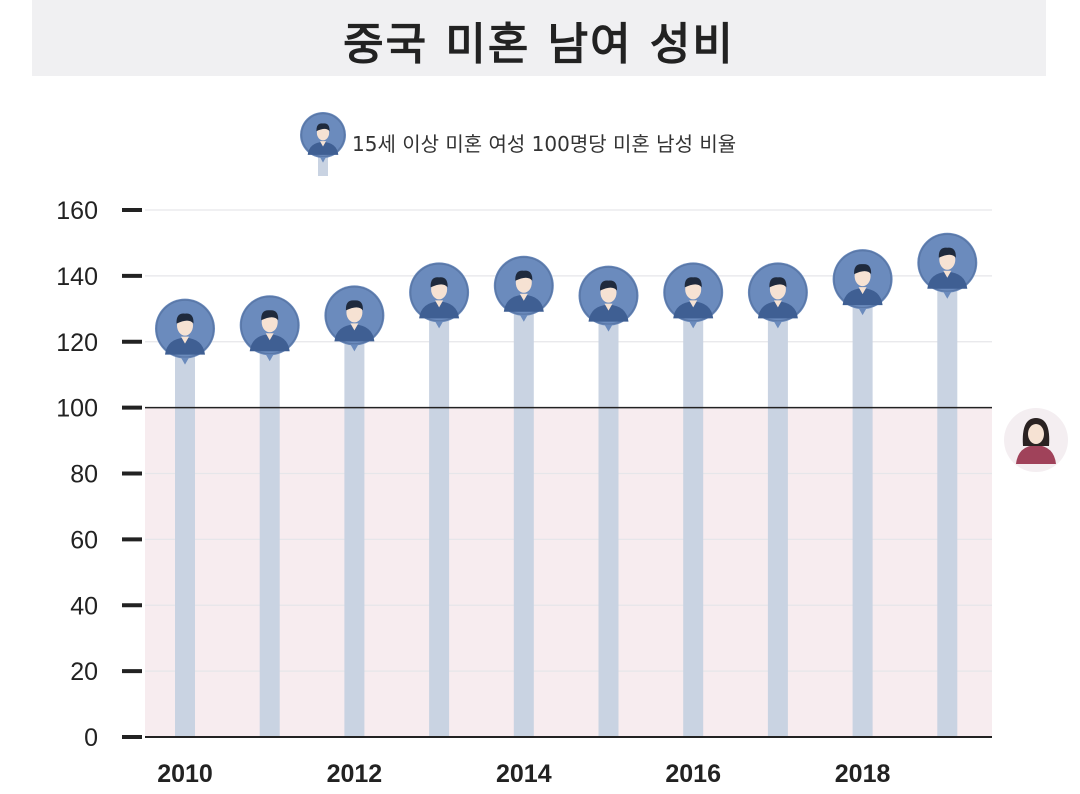 Image resolution: width=1080 pixels, height=794 pixels. I want to click on y-tick-label: 0, so click(91, 738).